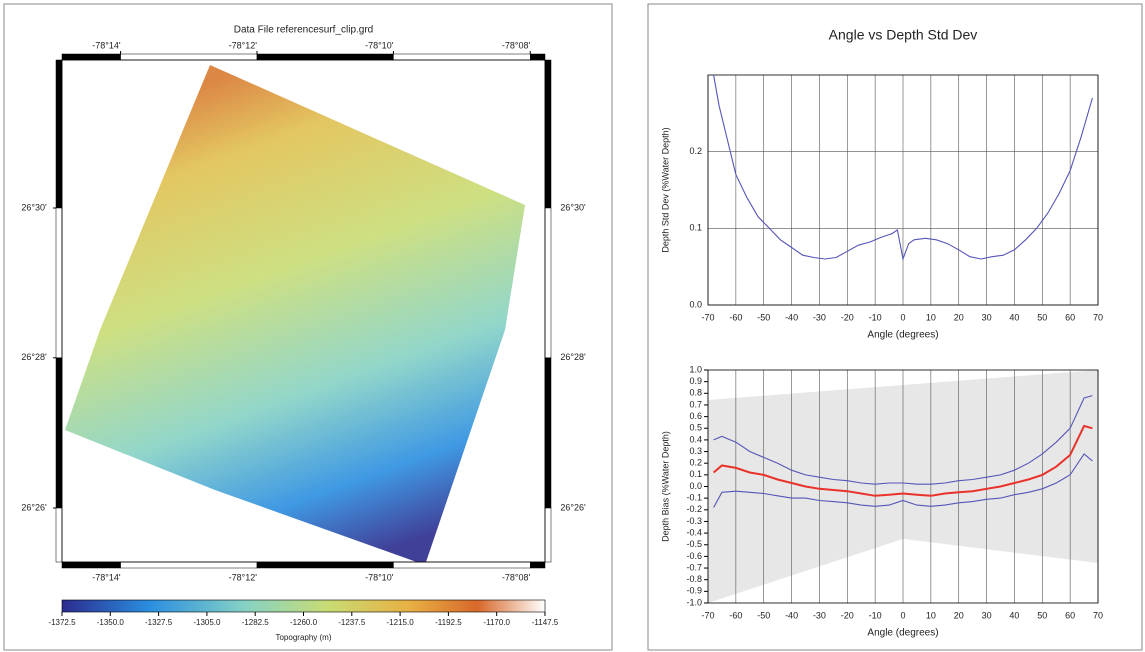  What do you see at coordinates (903, 35) in the screenshot?
I see `chart-title: Angle vs Depth Std Dev` at bounding box center [903, 35].